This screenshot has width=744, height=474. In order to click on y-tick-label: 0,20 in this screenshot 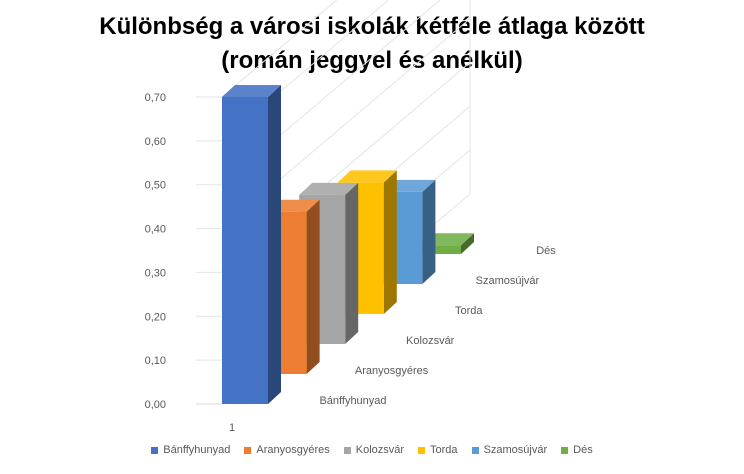, I will do `click(155, 317)`.